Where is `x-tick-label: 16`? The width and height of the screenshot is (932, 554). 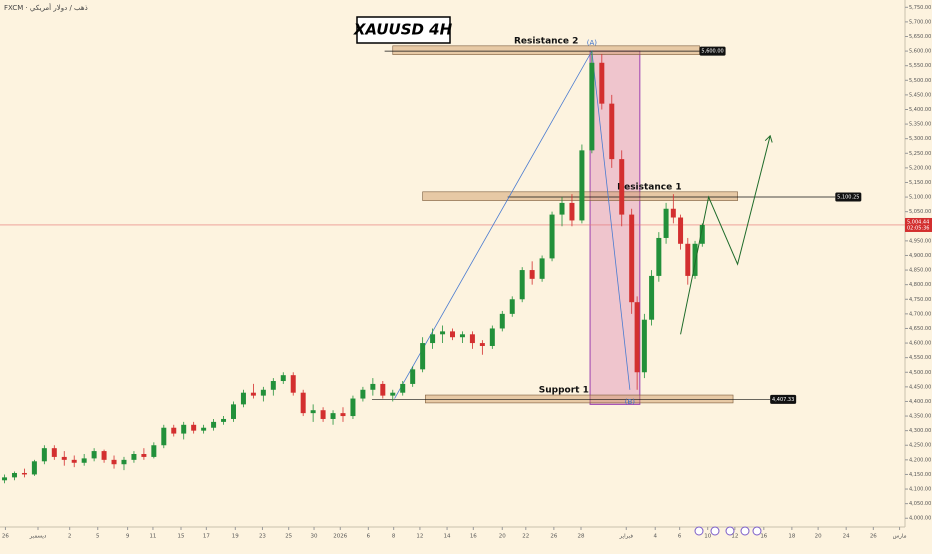 x-tick-label: 16 is located at coordinates (763, 537).